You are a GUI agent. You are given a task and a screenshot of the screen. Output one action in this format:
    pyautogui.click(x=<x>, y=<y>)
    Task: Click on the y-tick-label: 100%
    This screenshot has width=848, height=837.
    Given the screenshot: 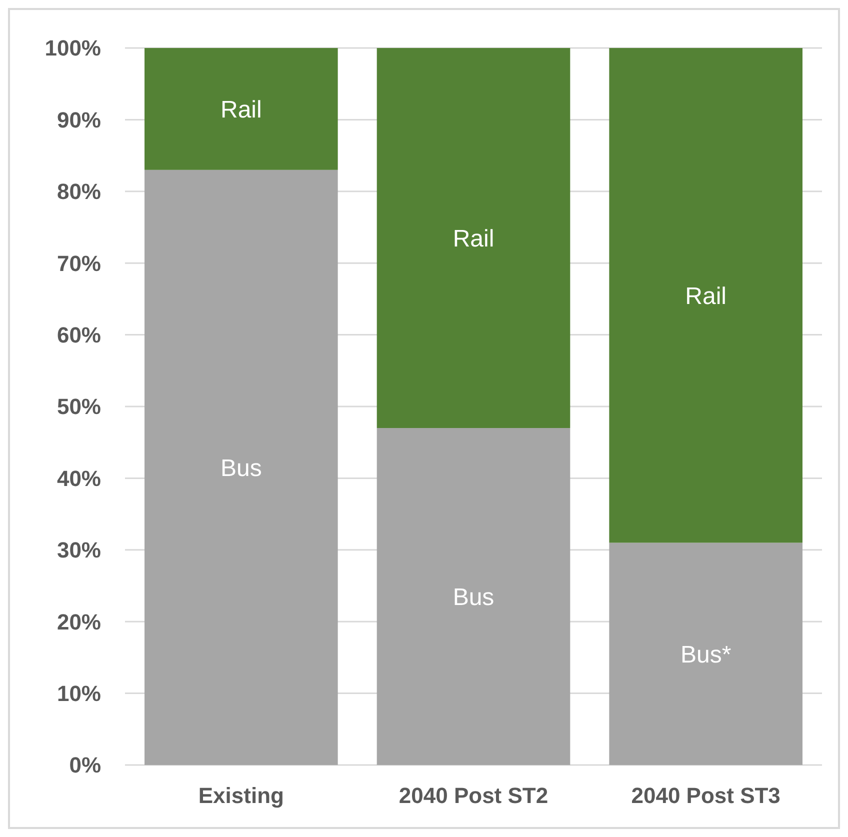 What is the action you would take?
    pyautogui.click(x=72, y=48)
    